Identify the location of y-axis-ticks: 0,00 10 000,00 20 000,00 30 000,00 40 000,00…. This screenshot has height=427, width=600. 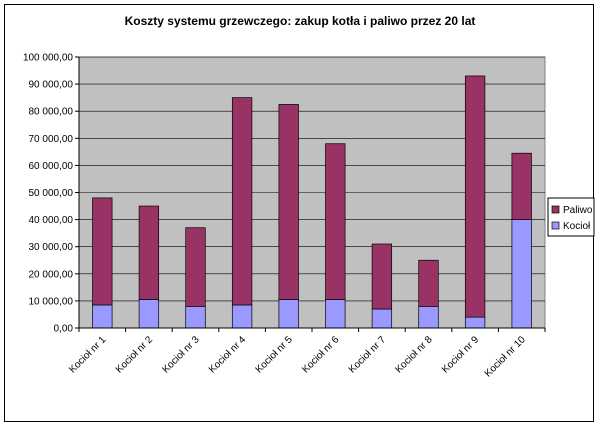
(51, 194).